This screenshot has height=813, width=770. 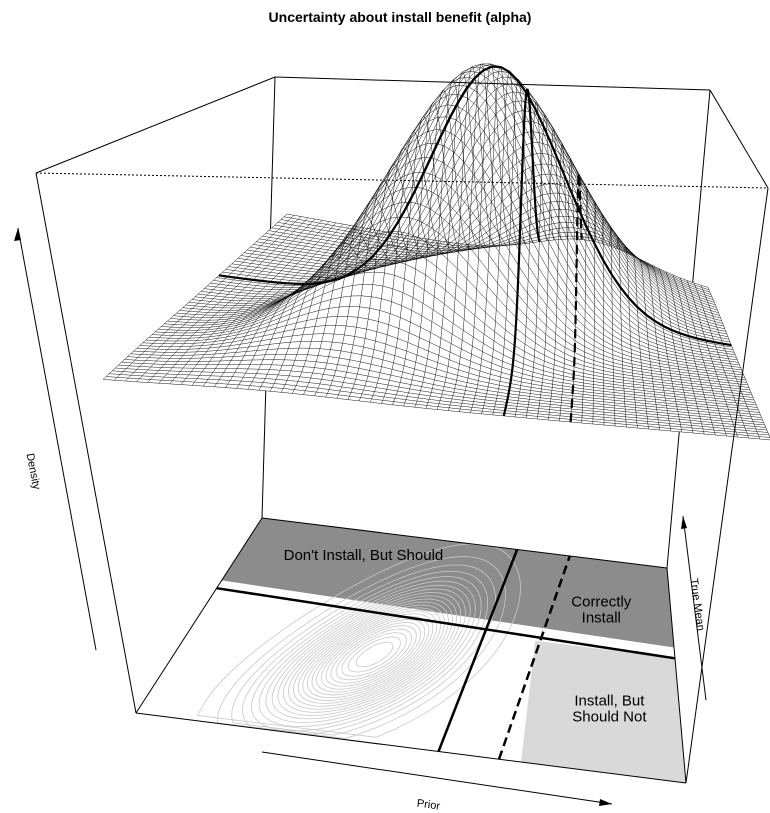 What do you see at coordinates (478, 650) in the screenshot?
I see `threshold-solid-floor` at bounding box center [478, 650].